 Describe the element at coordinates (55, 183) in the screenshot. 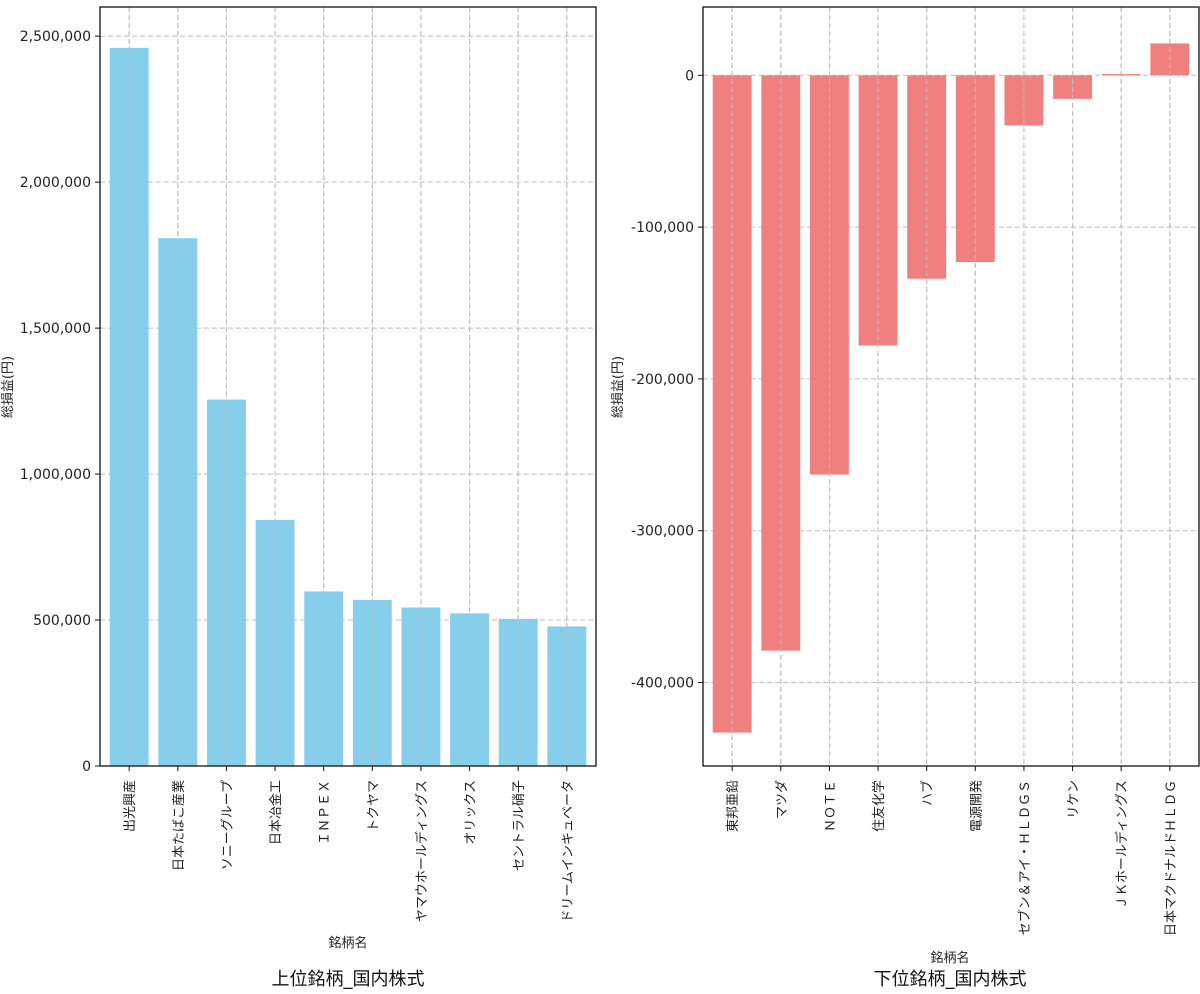

I see `y-tick-label: 2,000,000` at that location.